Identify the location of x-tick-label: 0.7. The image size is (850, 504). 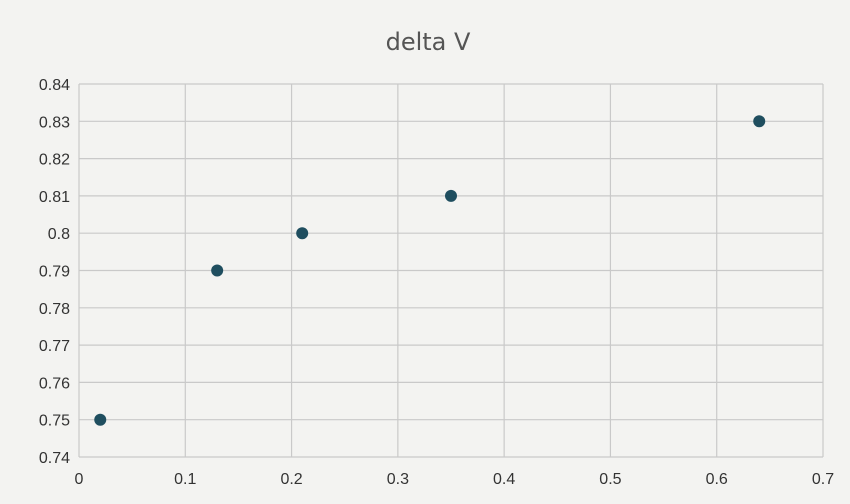
(823, 479).